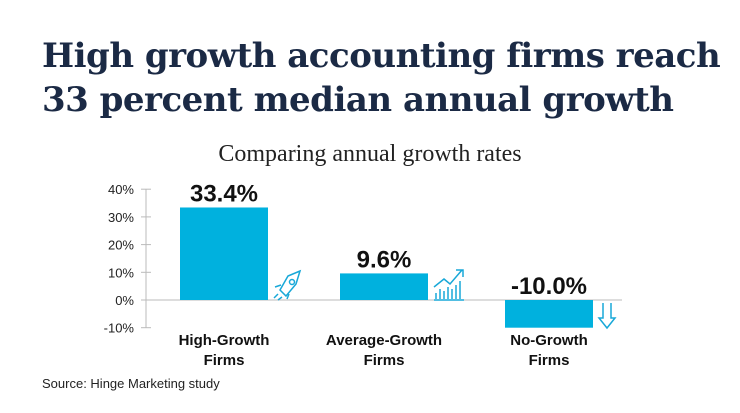 The image size is (740, 413). Describe the element at coordinates (384, 340) in the screenshot. I see `category-label: Average-Growth` at that location.